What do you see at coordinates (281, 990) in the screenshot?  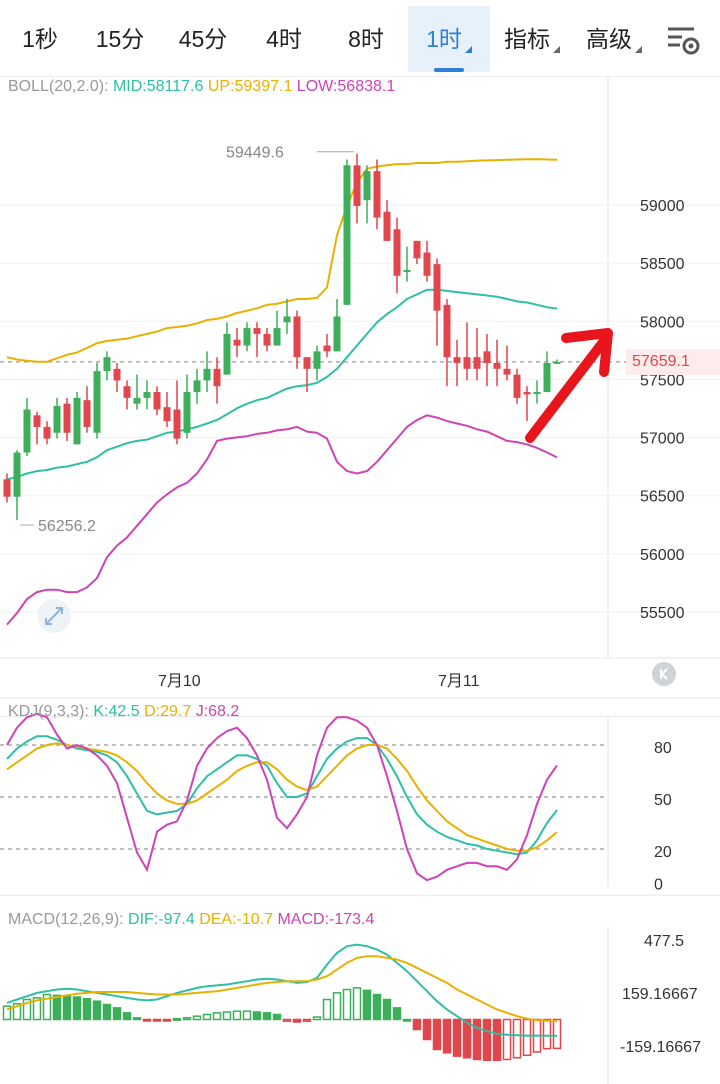 I see `macd-dif-line` at bounding box center [281, 990].